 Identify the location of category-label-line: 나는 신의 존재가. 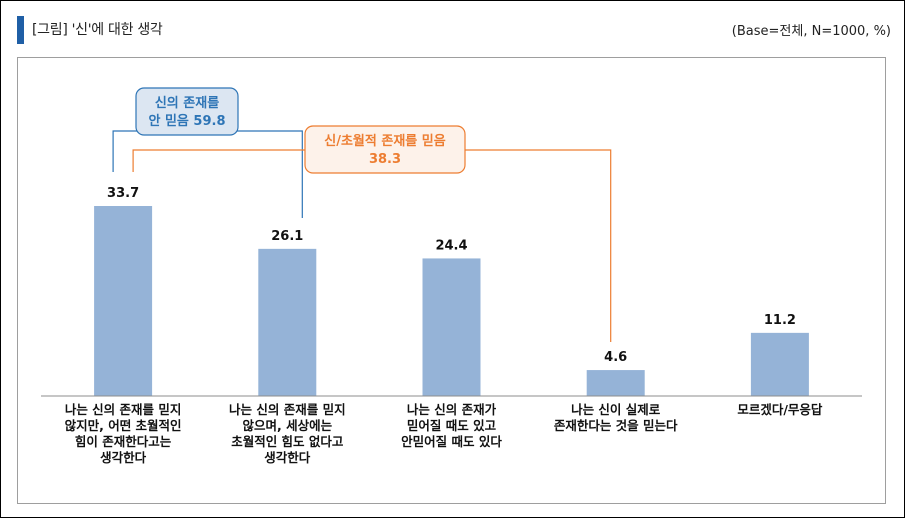
(451, 409).